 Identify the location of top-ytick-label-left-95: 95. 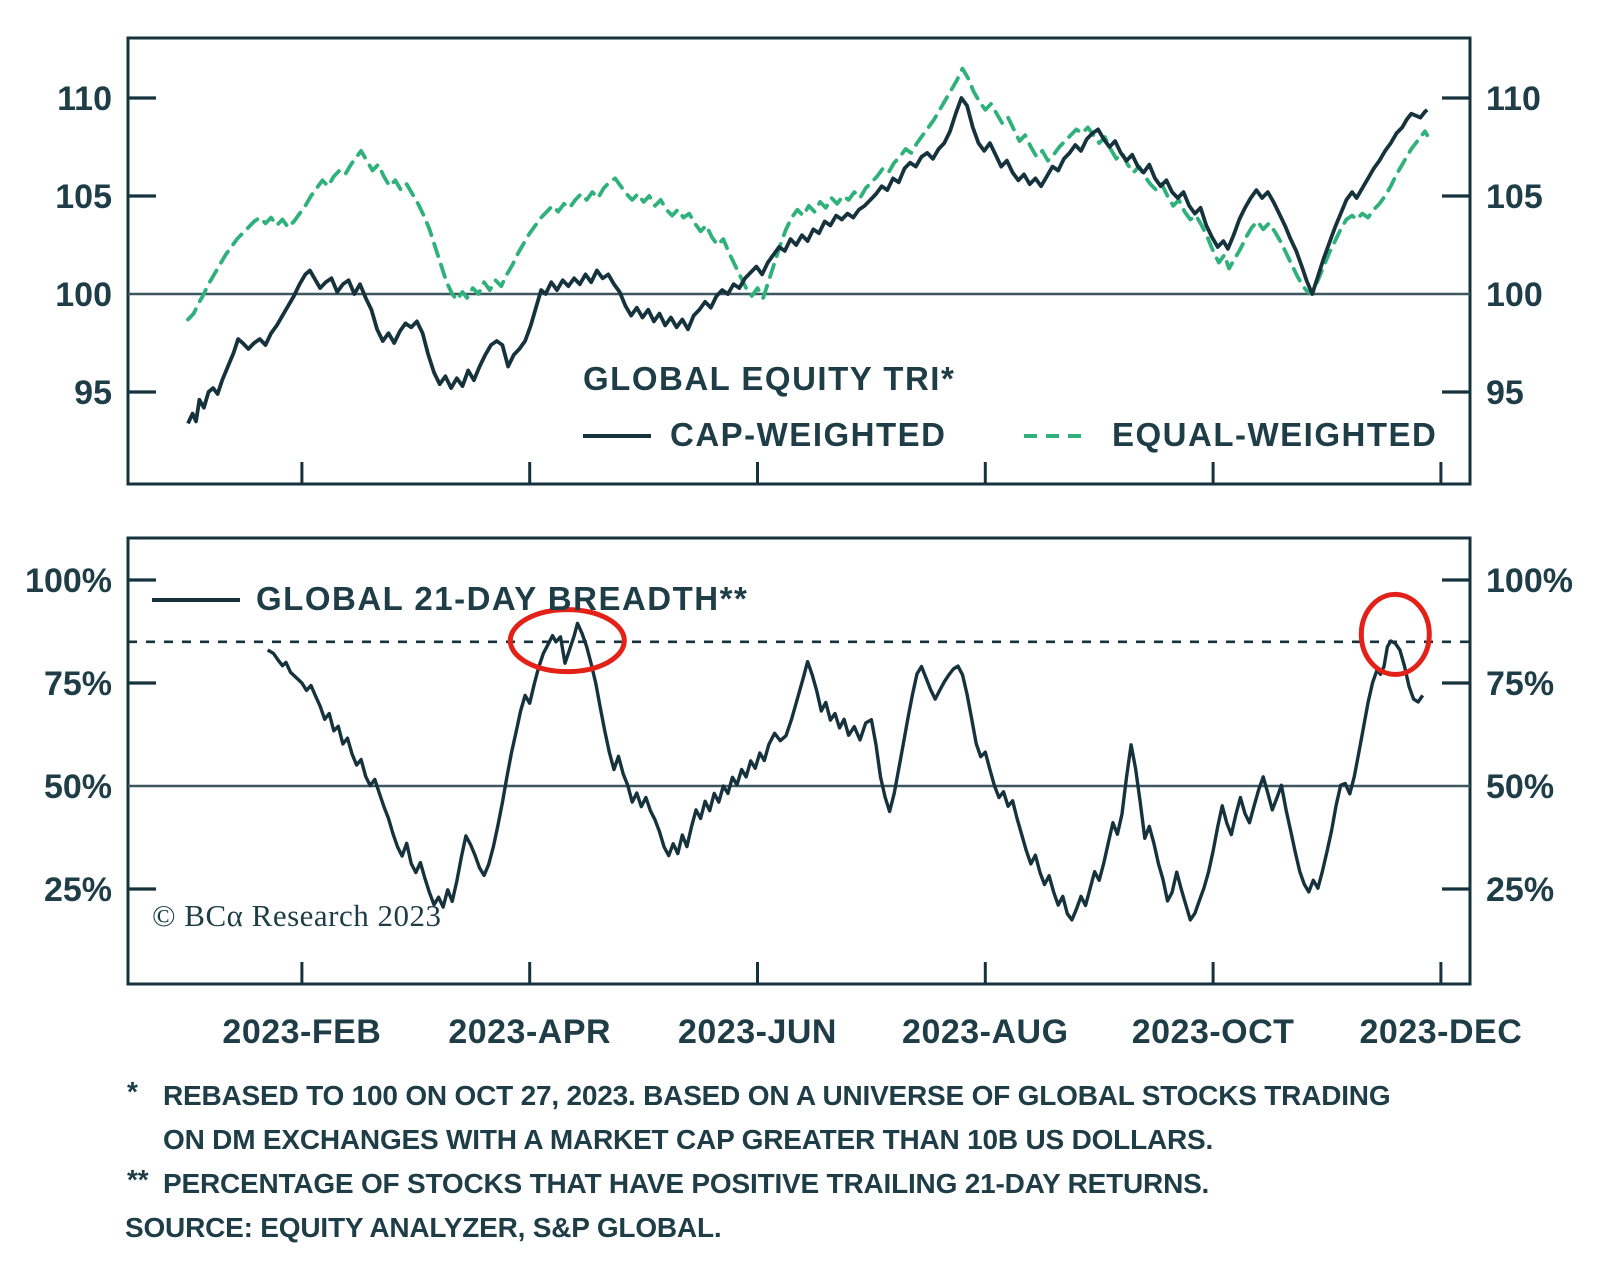
(93, 393).